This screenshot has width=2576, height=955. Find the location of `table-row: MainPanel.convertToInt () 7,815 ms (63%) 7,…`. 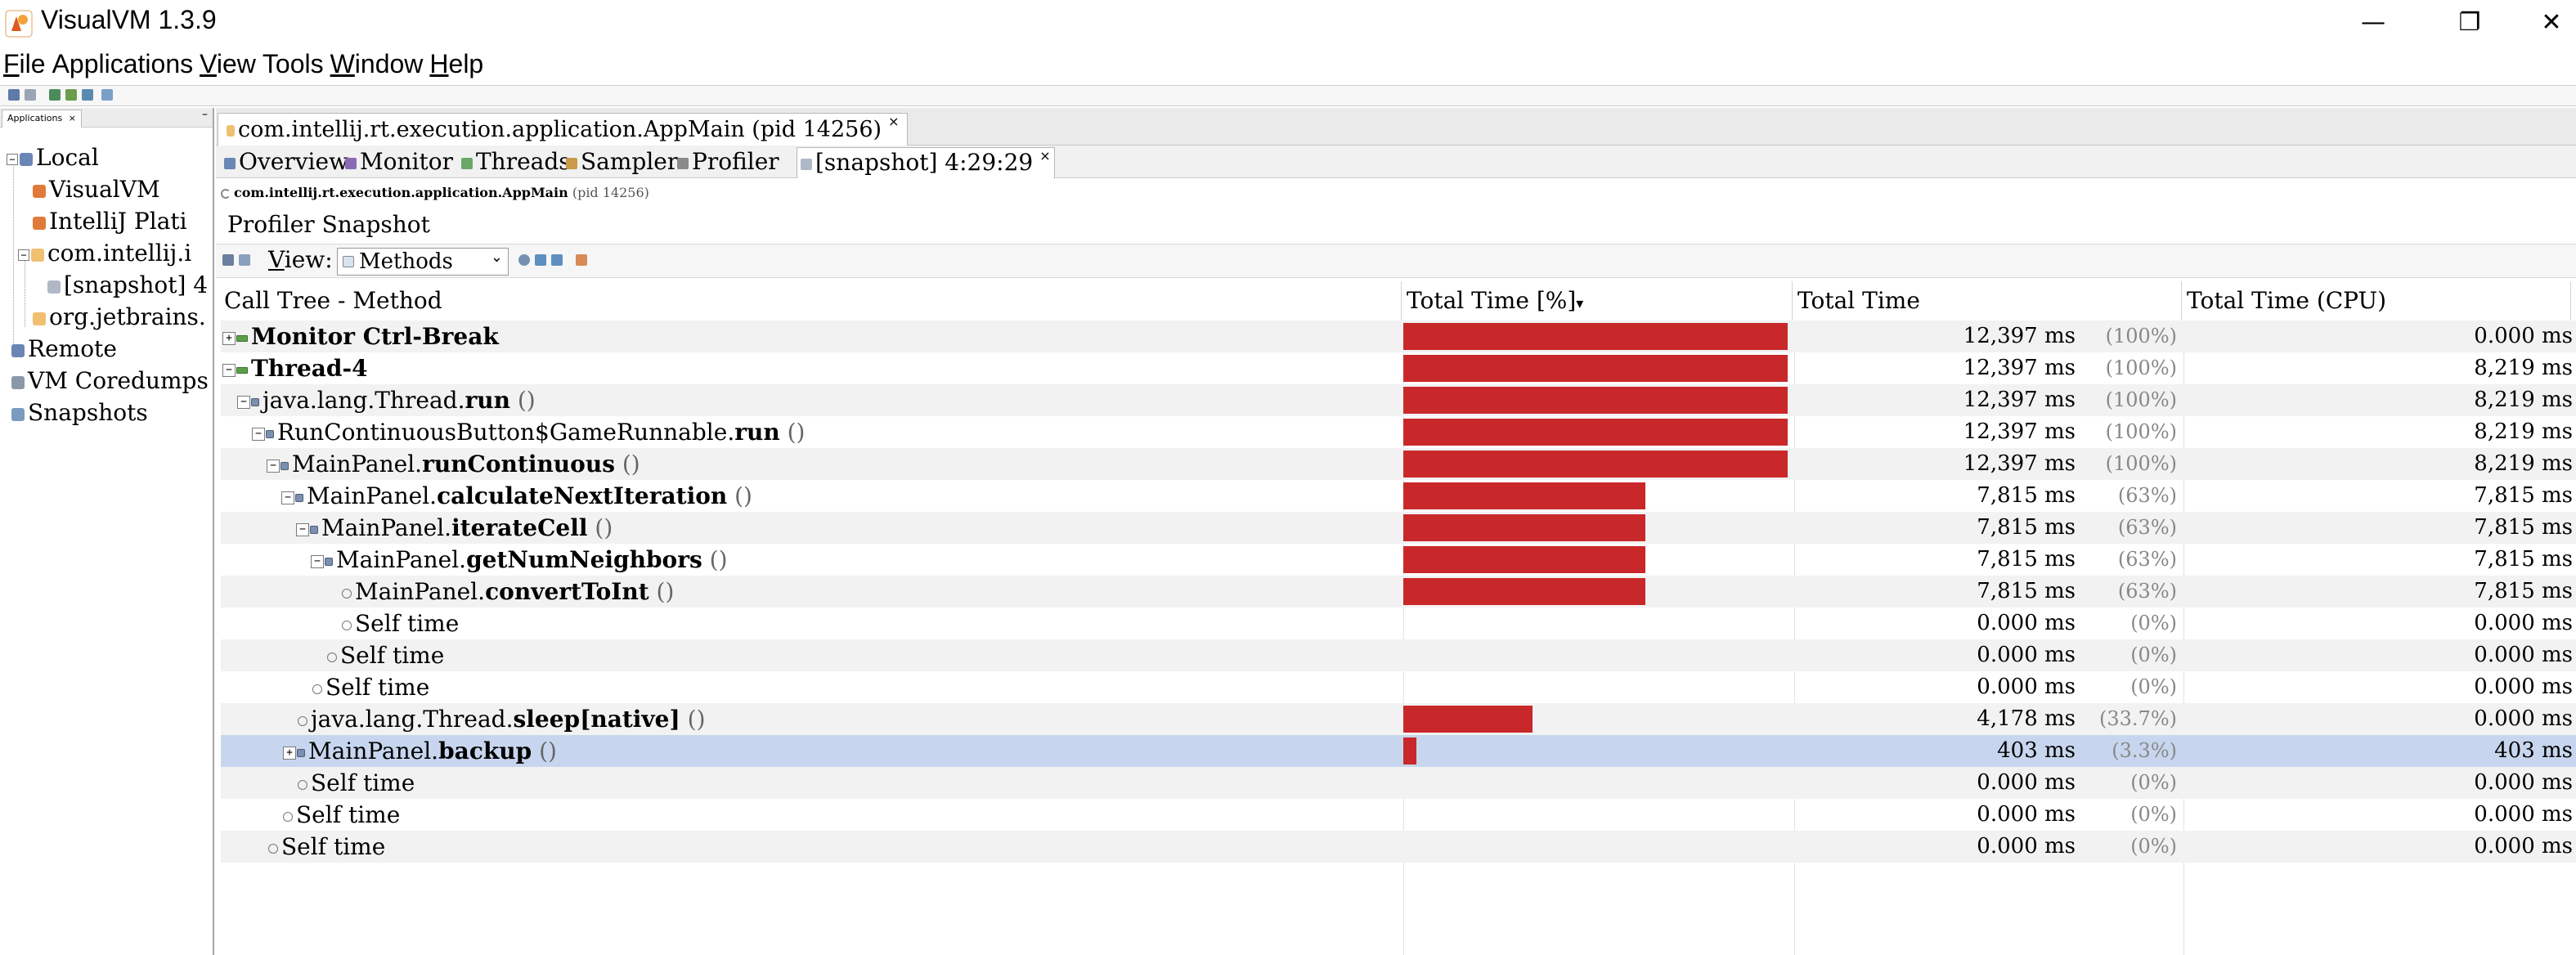

table-row: MainPanel.convertToInt () 7,815 ms (63%) 7,… is located at coordinates (1399, 592).